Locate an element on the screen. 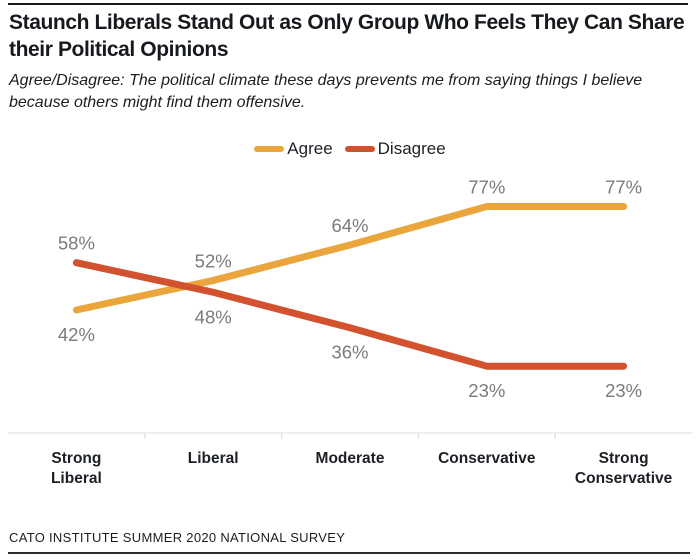 This screenshot has height=560, width=700. legend-label-agree: Agree is located at coordinates (310, 148).